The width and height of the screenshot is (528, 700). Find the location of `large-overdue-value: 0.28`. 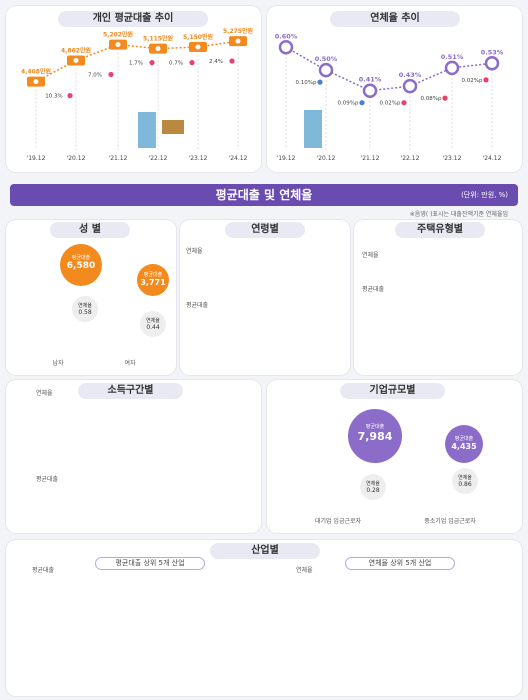

large-overdue-value: 0.28 is located at coordinates (373, 490).